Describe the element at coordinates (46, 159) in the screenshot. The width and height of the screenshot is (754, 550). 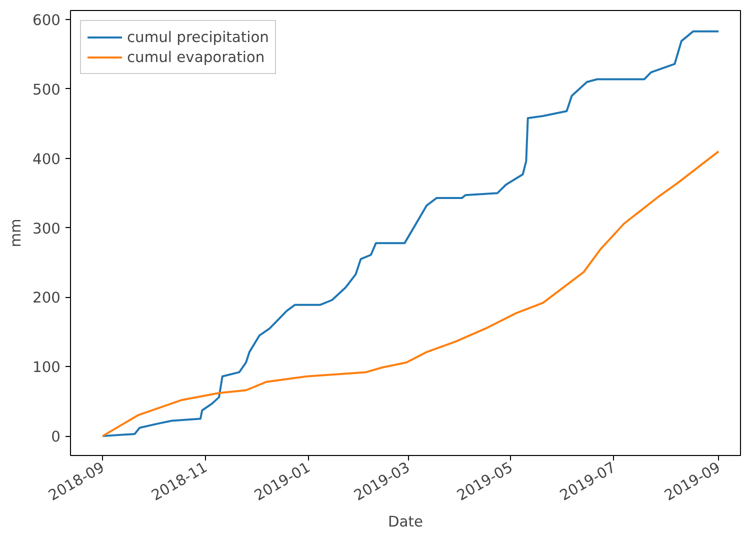
I see `y-tick-label: 400` at that location.